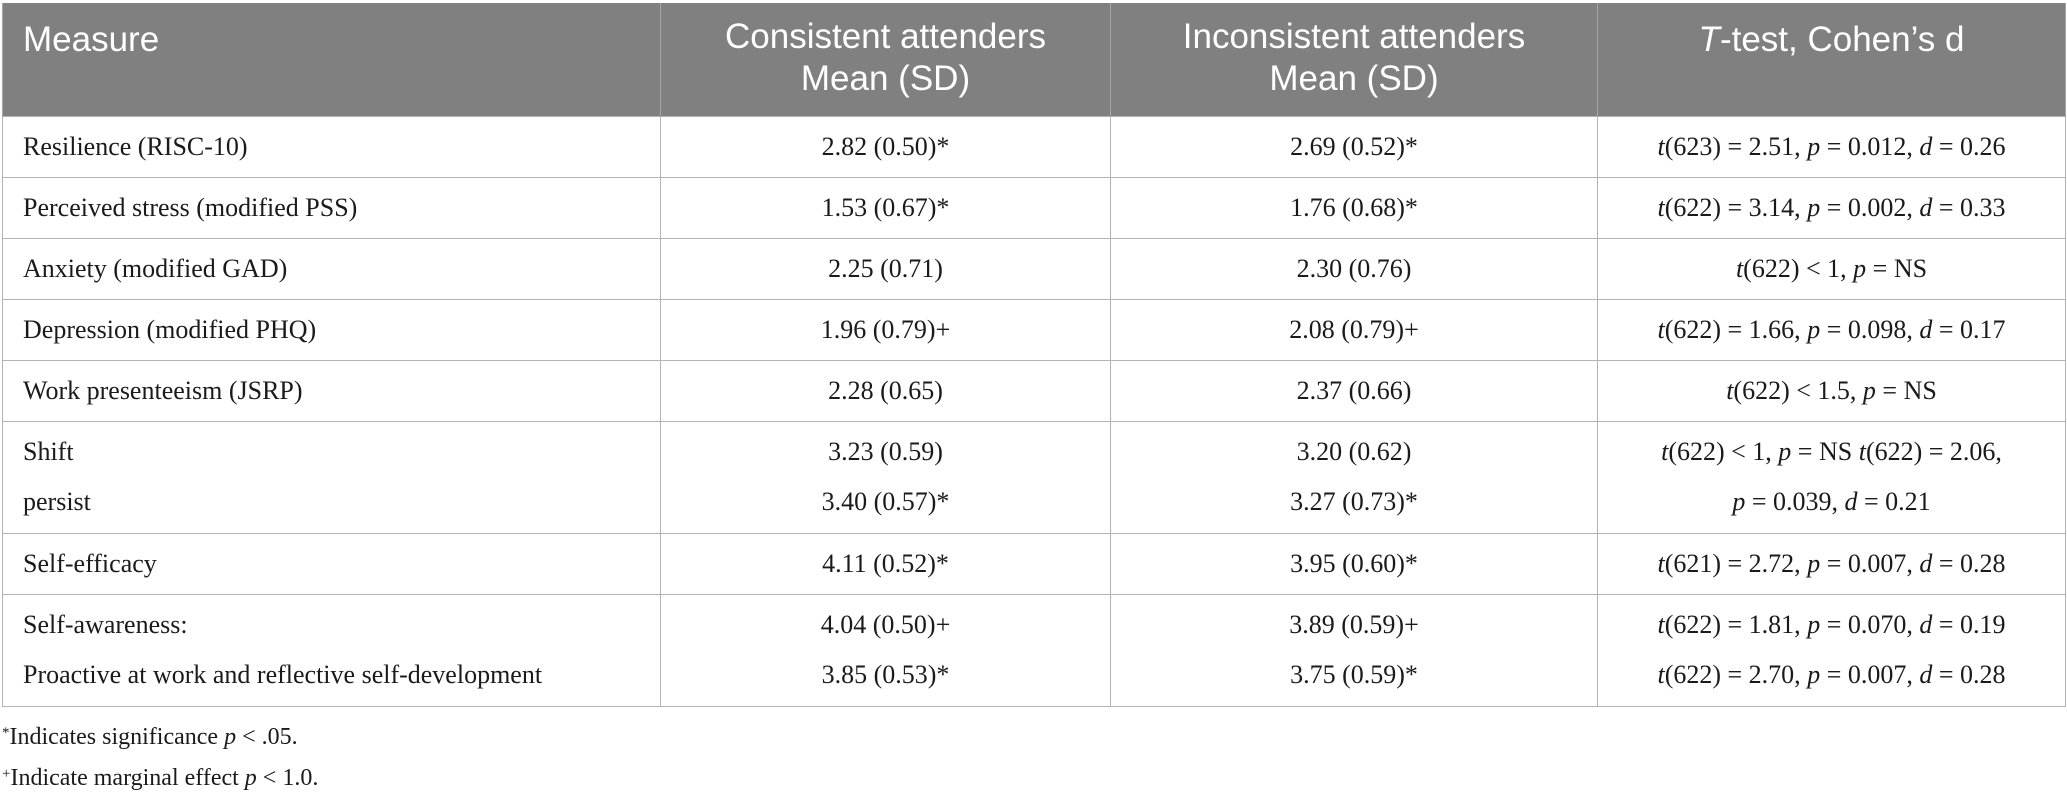 Image resolution: width=2067 pixels, height=797 pixels. I want to click on footnote-text: Indicates significance p < .05., so click(153, 737).